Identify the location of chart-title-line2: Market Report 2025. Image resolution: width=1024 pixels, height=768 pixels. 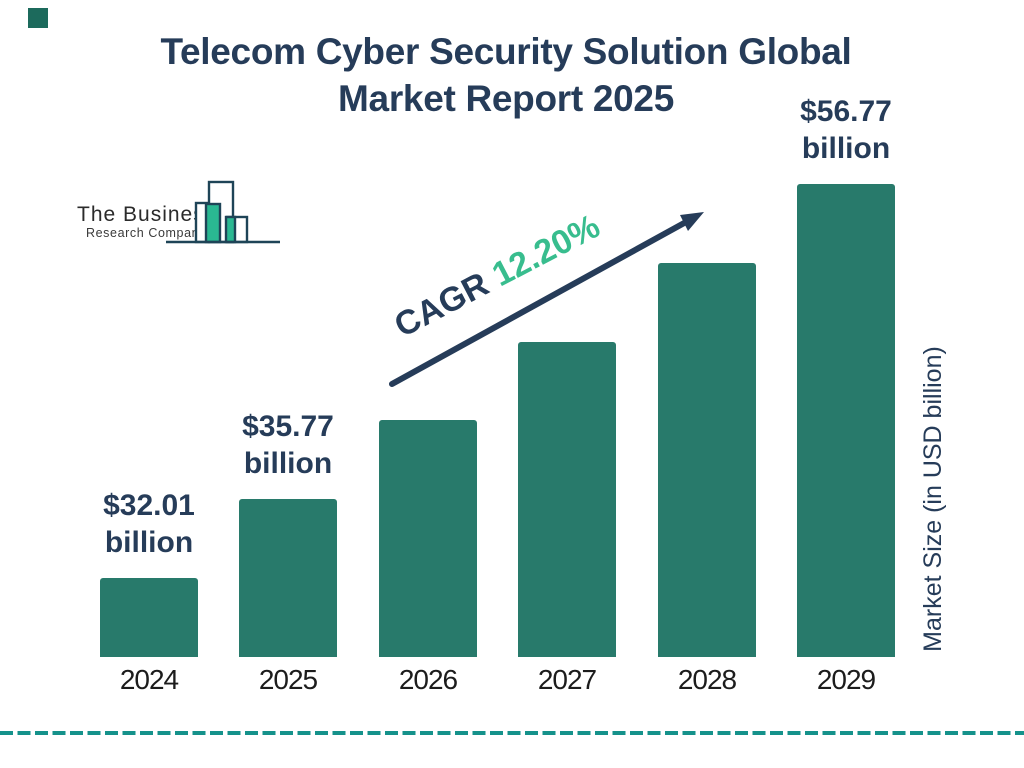
(506, 98).